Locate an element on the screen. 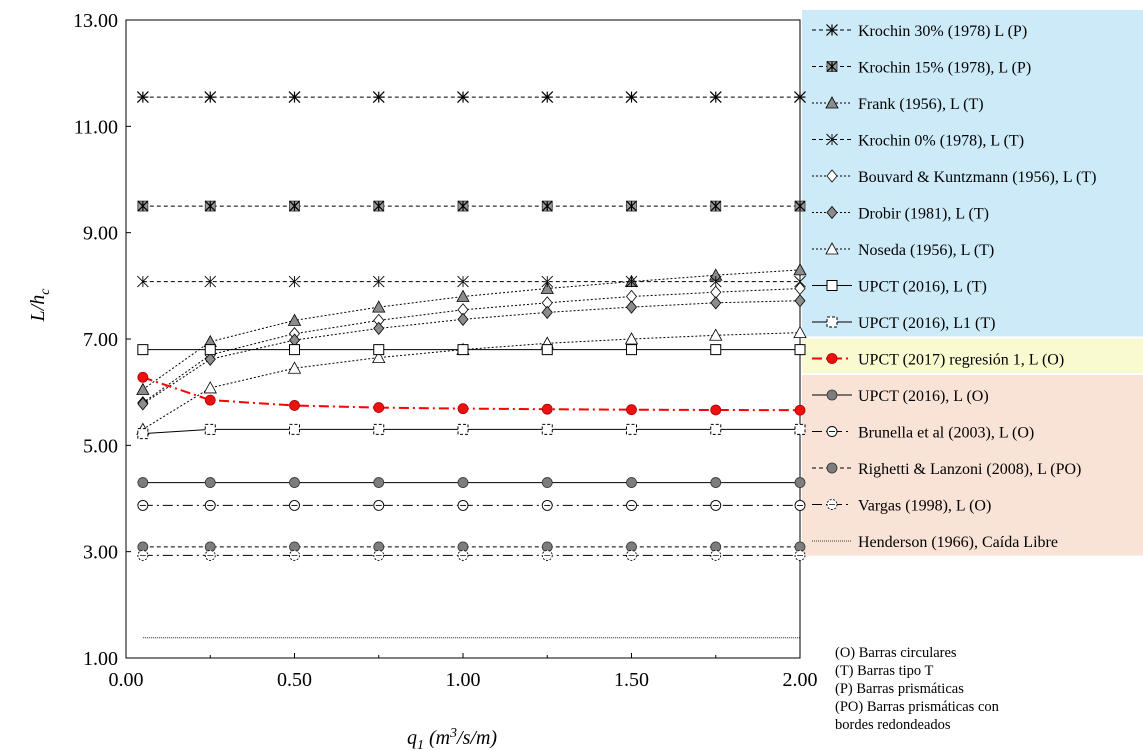 This screenshot has width=1143, height=751. legend-item: Krochin 0% (1978), L (T) is located at coordinates (918, 141).